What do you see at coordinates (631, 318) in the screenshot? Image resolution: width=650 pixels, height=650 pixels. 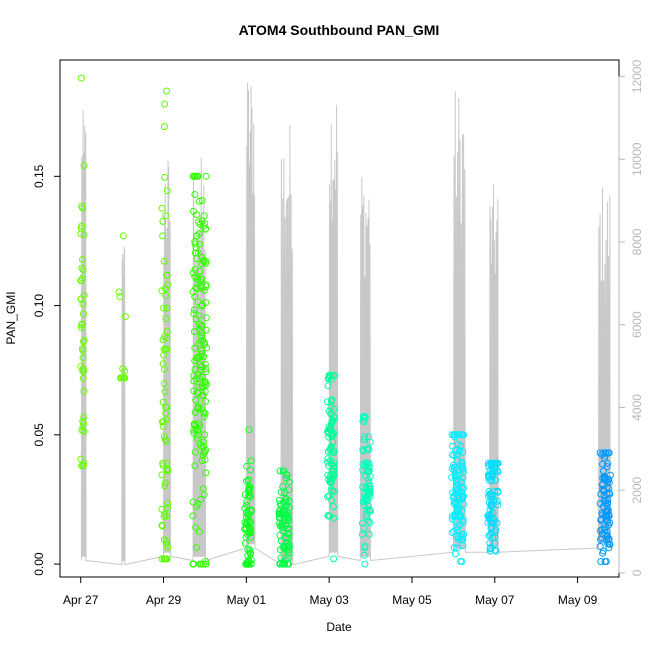 I see `right-axis: 0 2000 4000 6000 8000 10000 12000` at bounding box center [631, 318].